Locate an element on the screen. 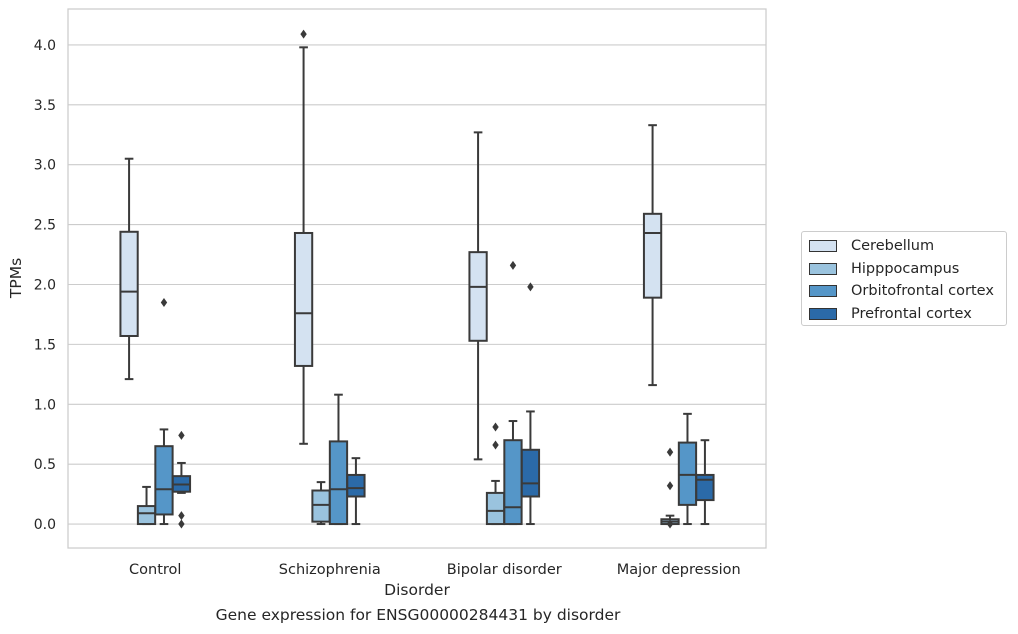  legend-label: Prefrontal cortex is located at coordinates (911, 314).